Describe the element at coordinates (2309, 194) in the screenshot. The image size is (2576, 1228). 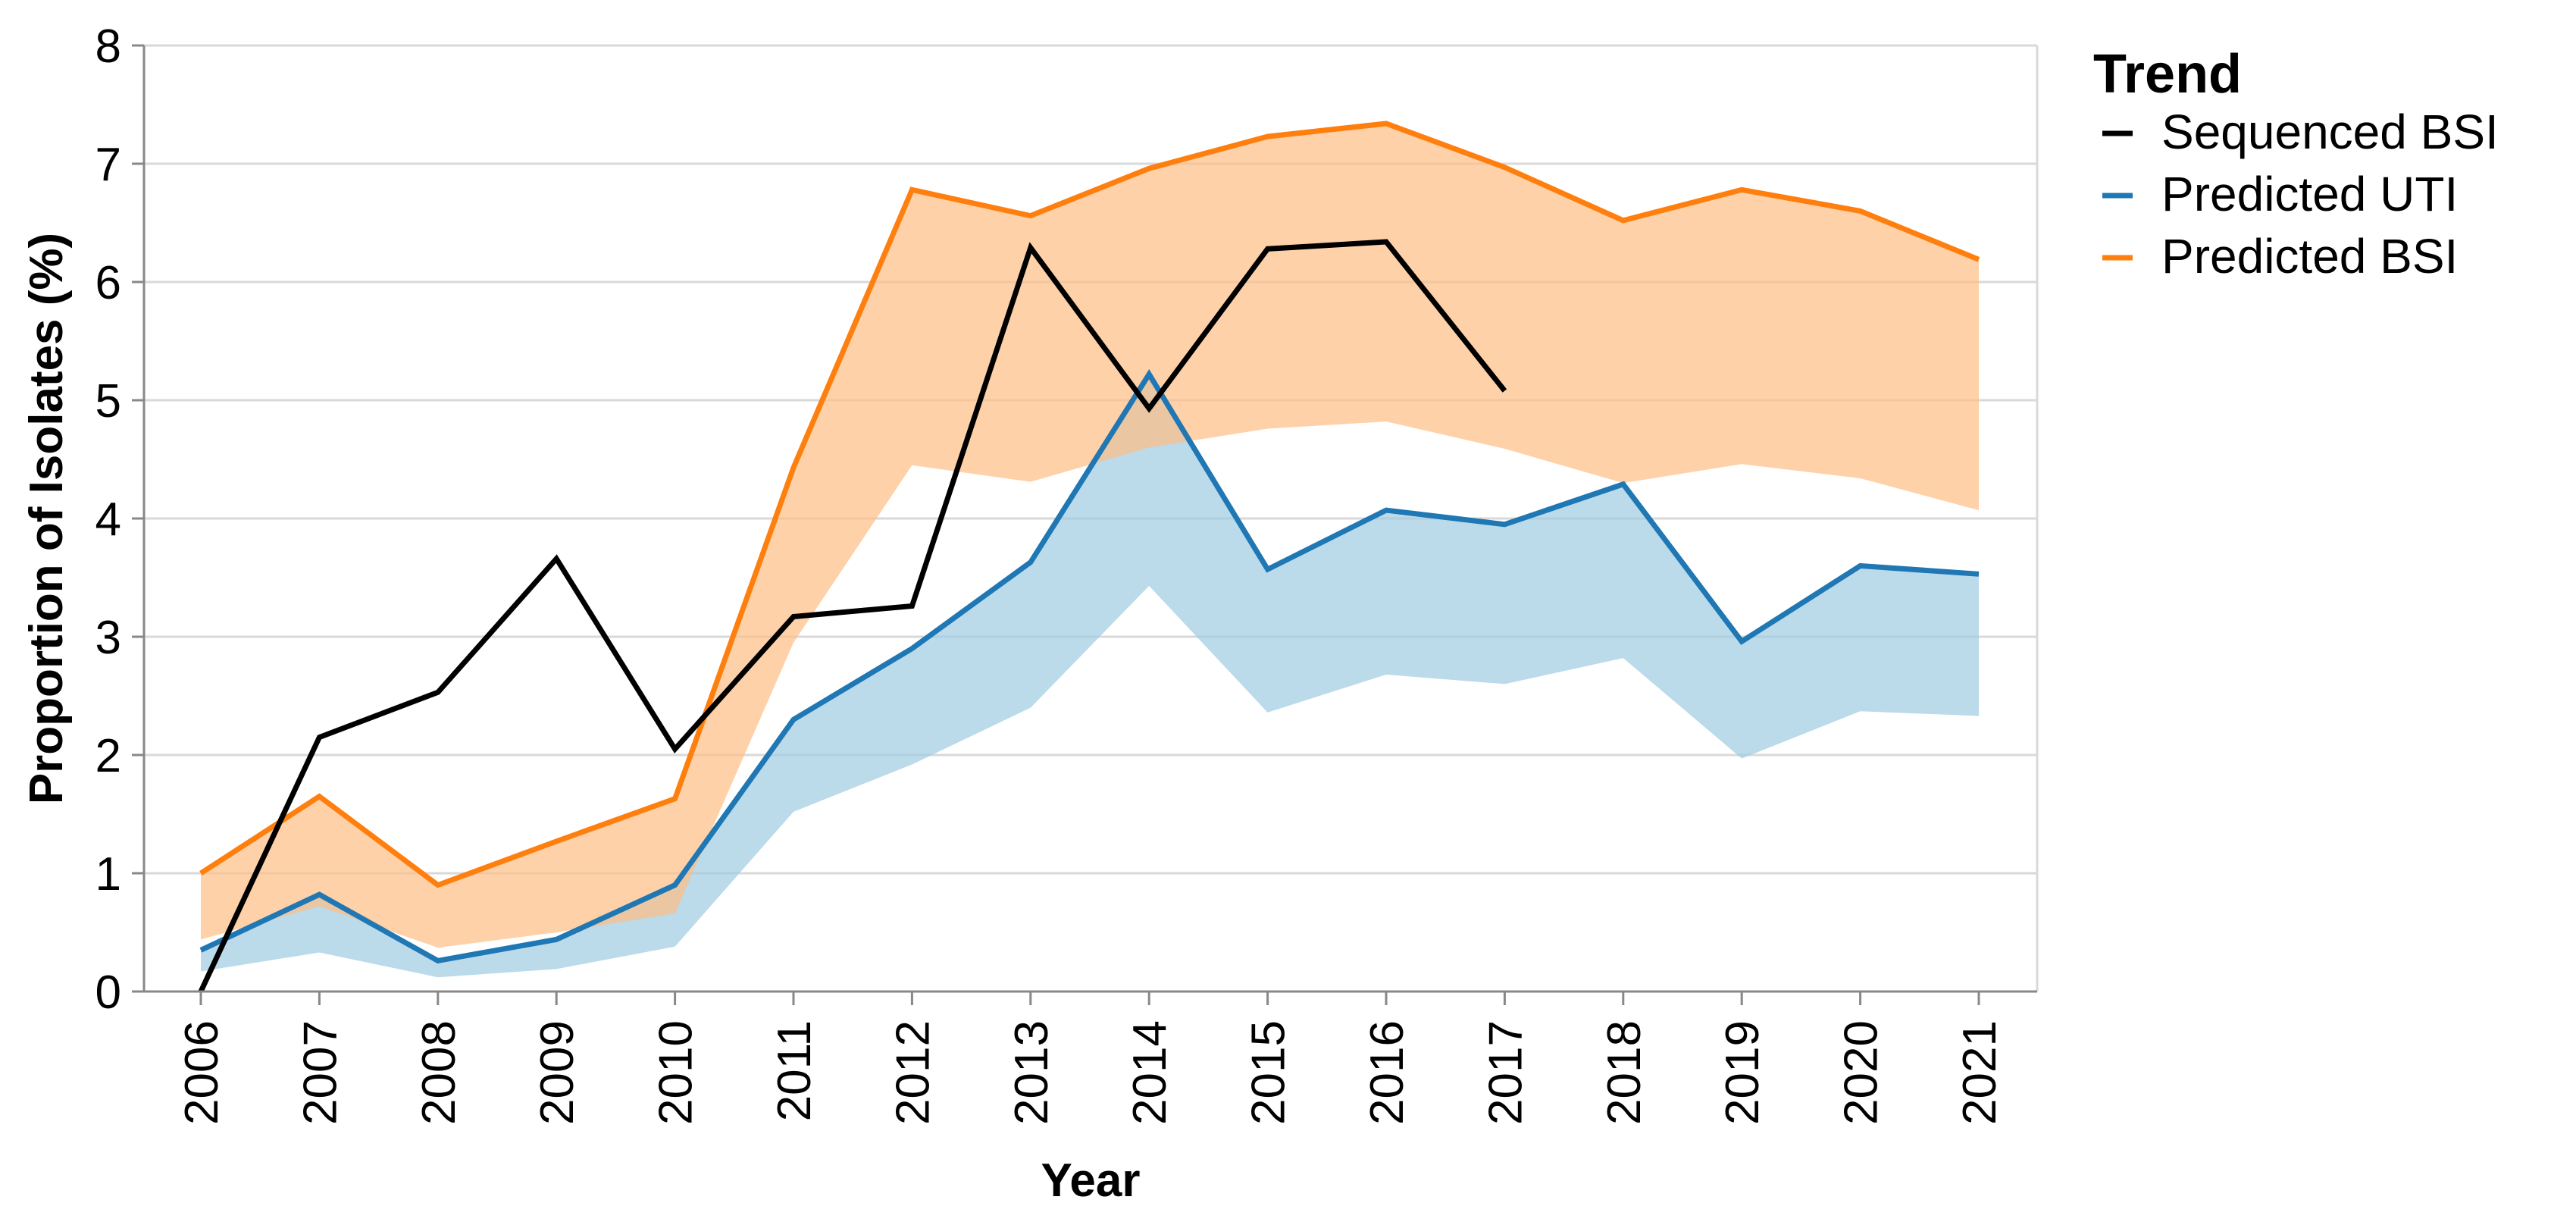
I see `legend-label-predicted-uti: Predicted UTI` at that location.